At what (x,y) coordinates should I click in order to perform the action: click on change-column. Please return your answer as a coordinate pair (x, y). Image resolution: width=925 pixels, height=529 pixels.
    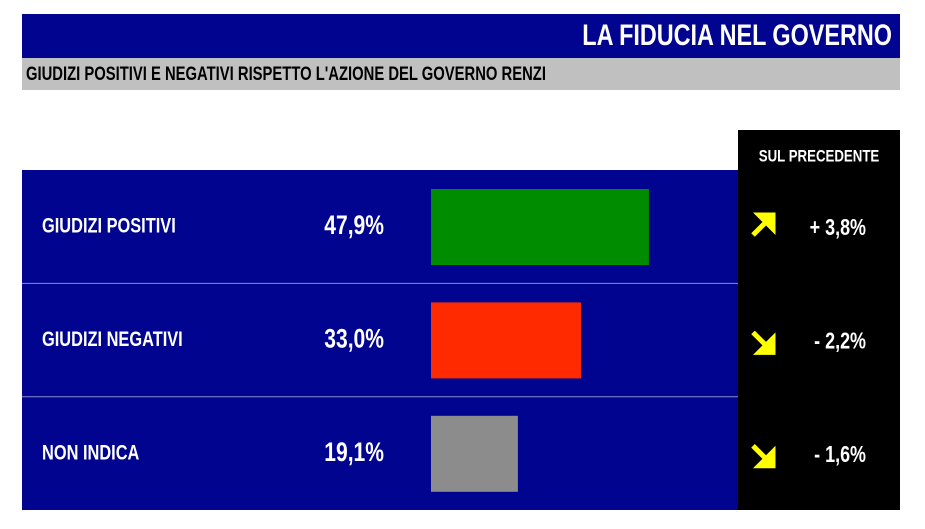
    Looking at the image, I should click on (819, 320).